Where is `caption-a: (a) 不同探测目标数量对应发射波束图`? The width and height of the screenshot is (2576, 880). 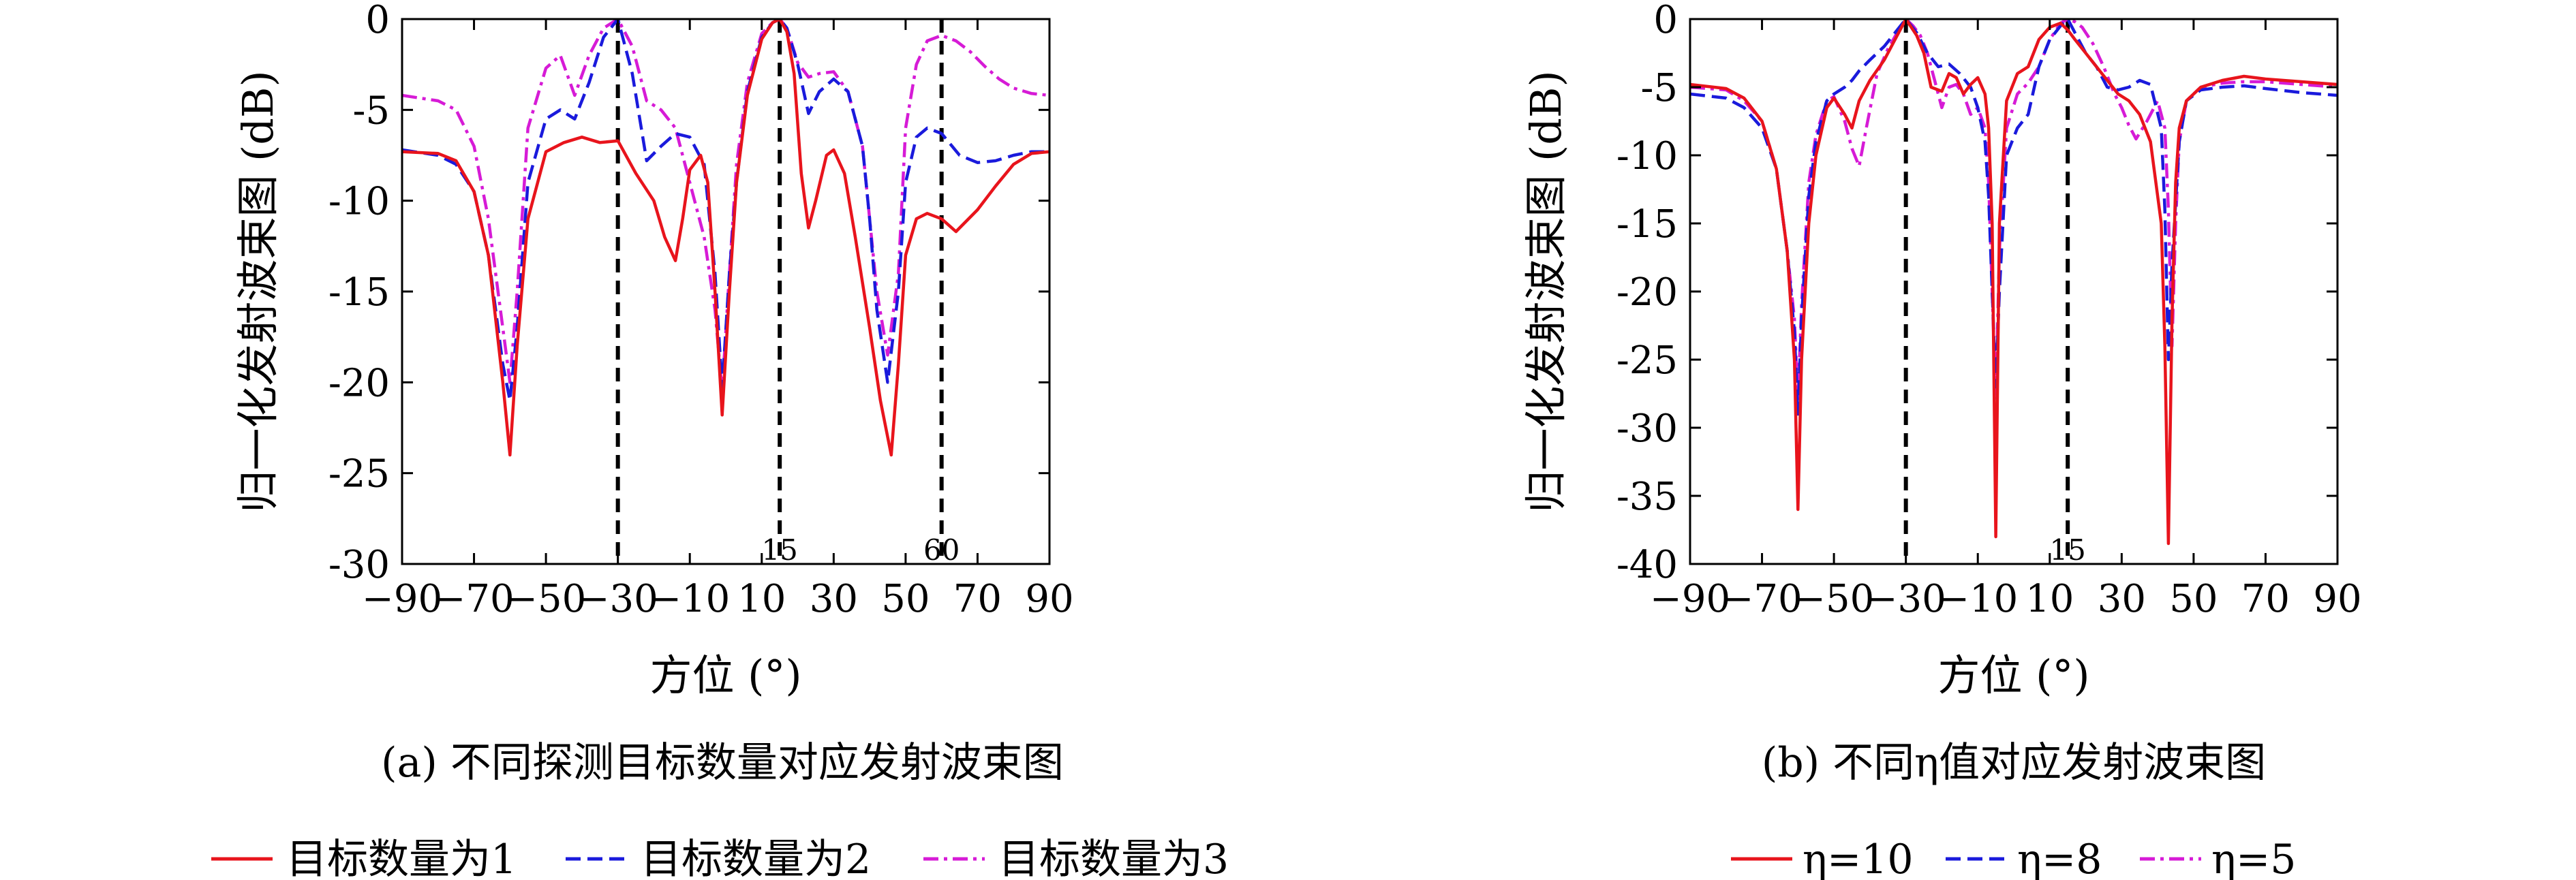 caption-a: (a) 不同探测目标数量对应发射波束图 is located at coordinates (723, 763).